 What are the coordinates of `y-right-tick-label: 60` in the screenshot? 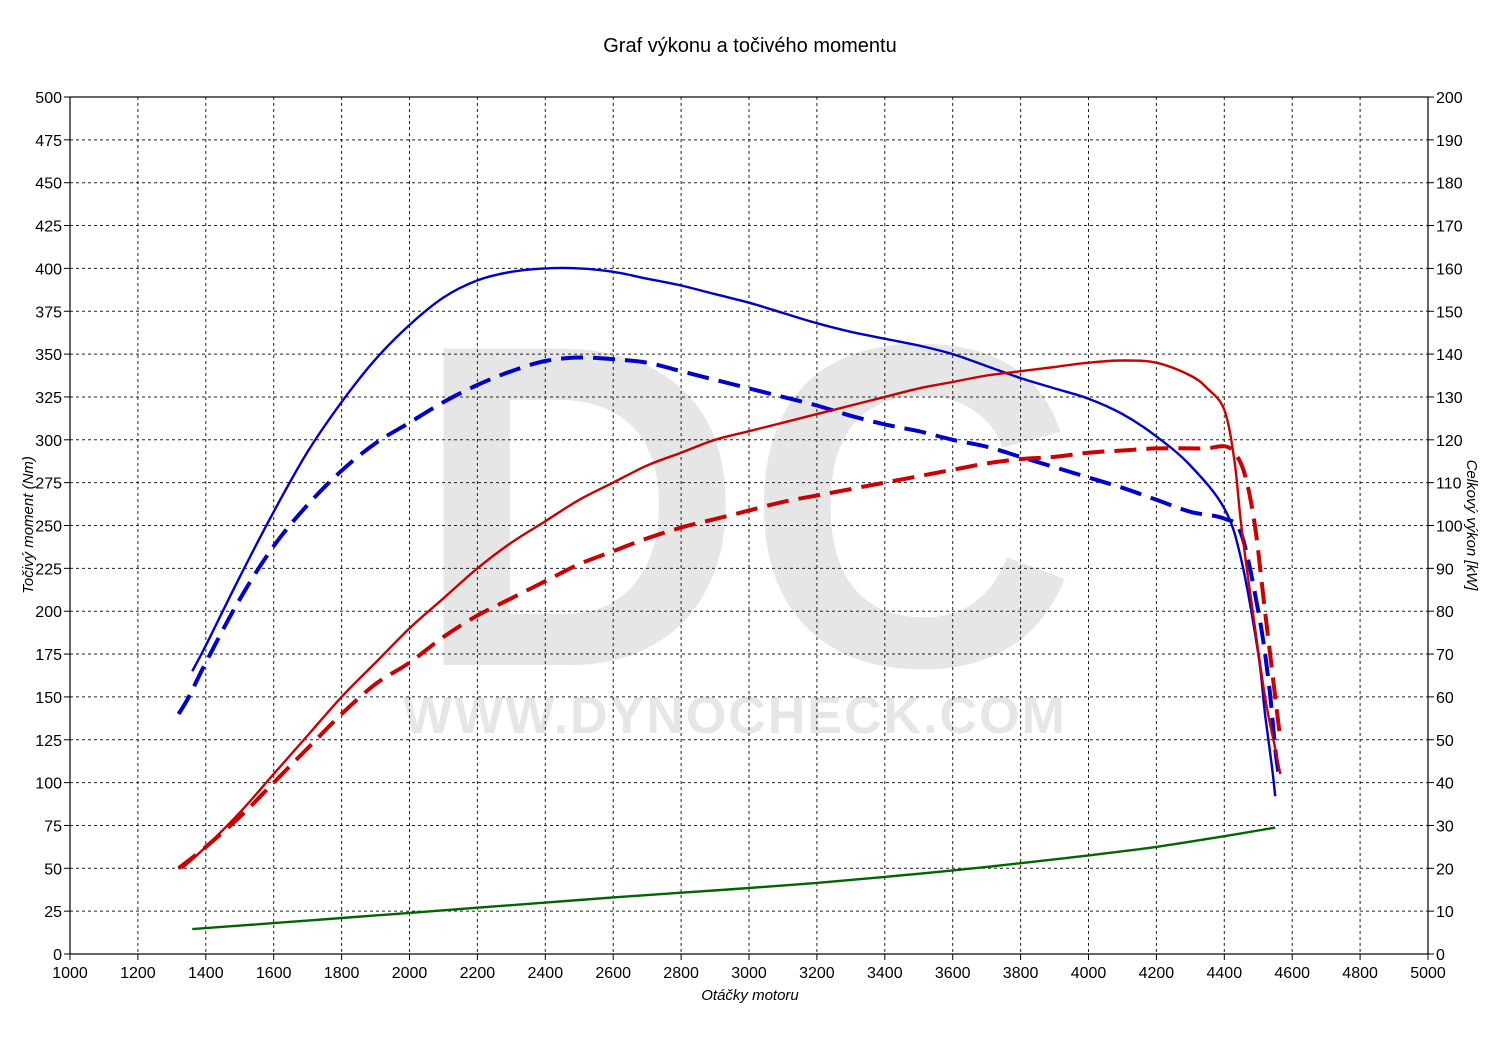 It's located at (1445, 698).